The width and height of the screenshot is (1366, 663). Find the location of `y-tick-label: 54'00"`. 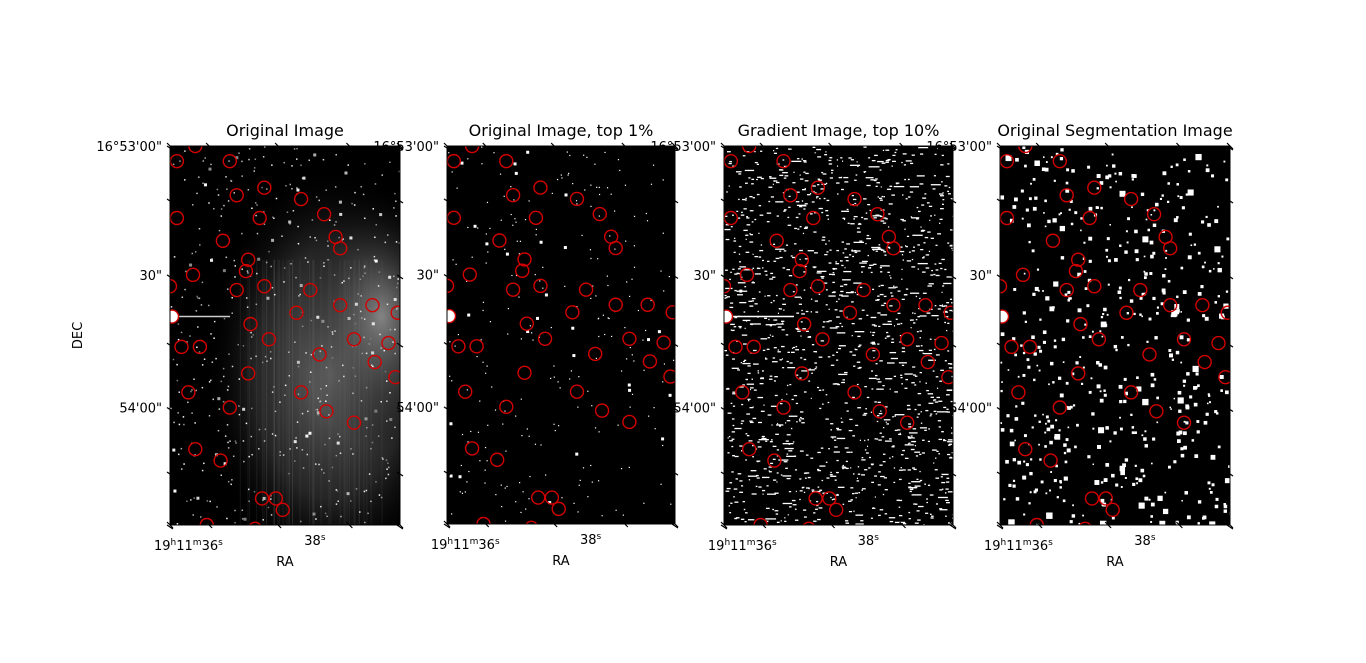

y-tick-label: 54'00" is located at coordinates (694, 409).